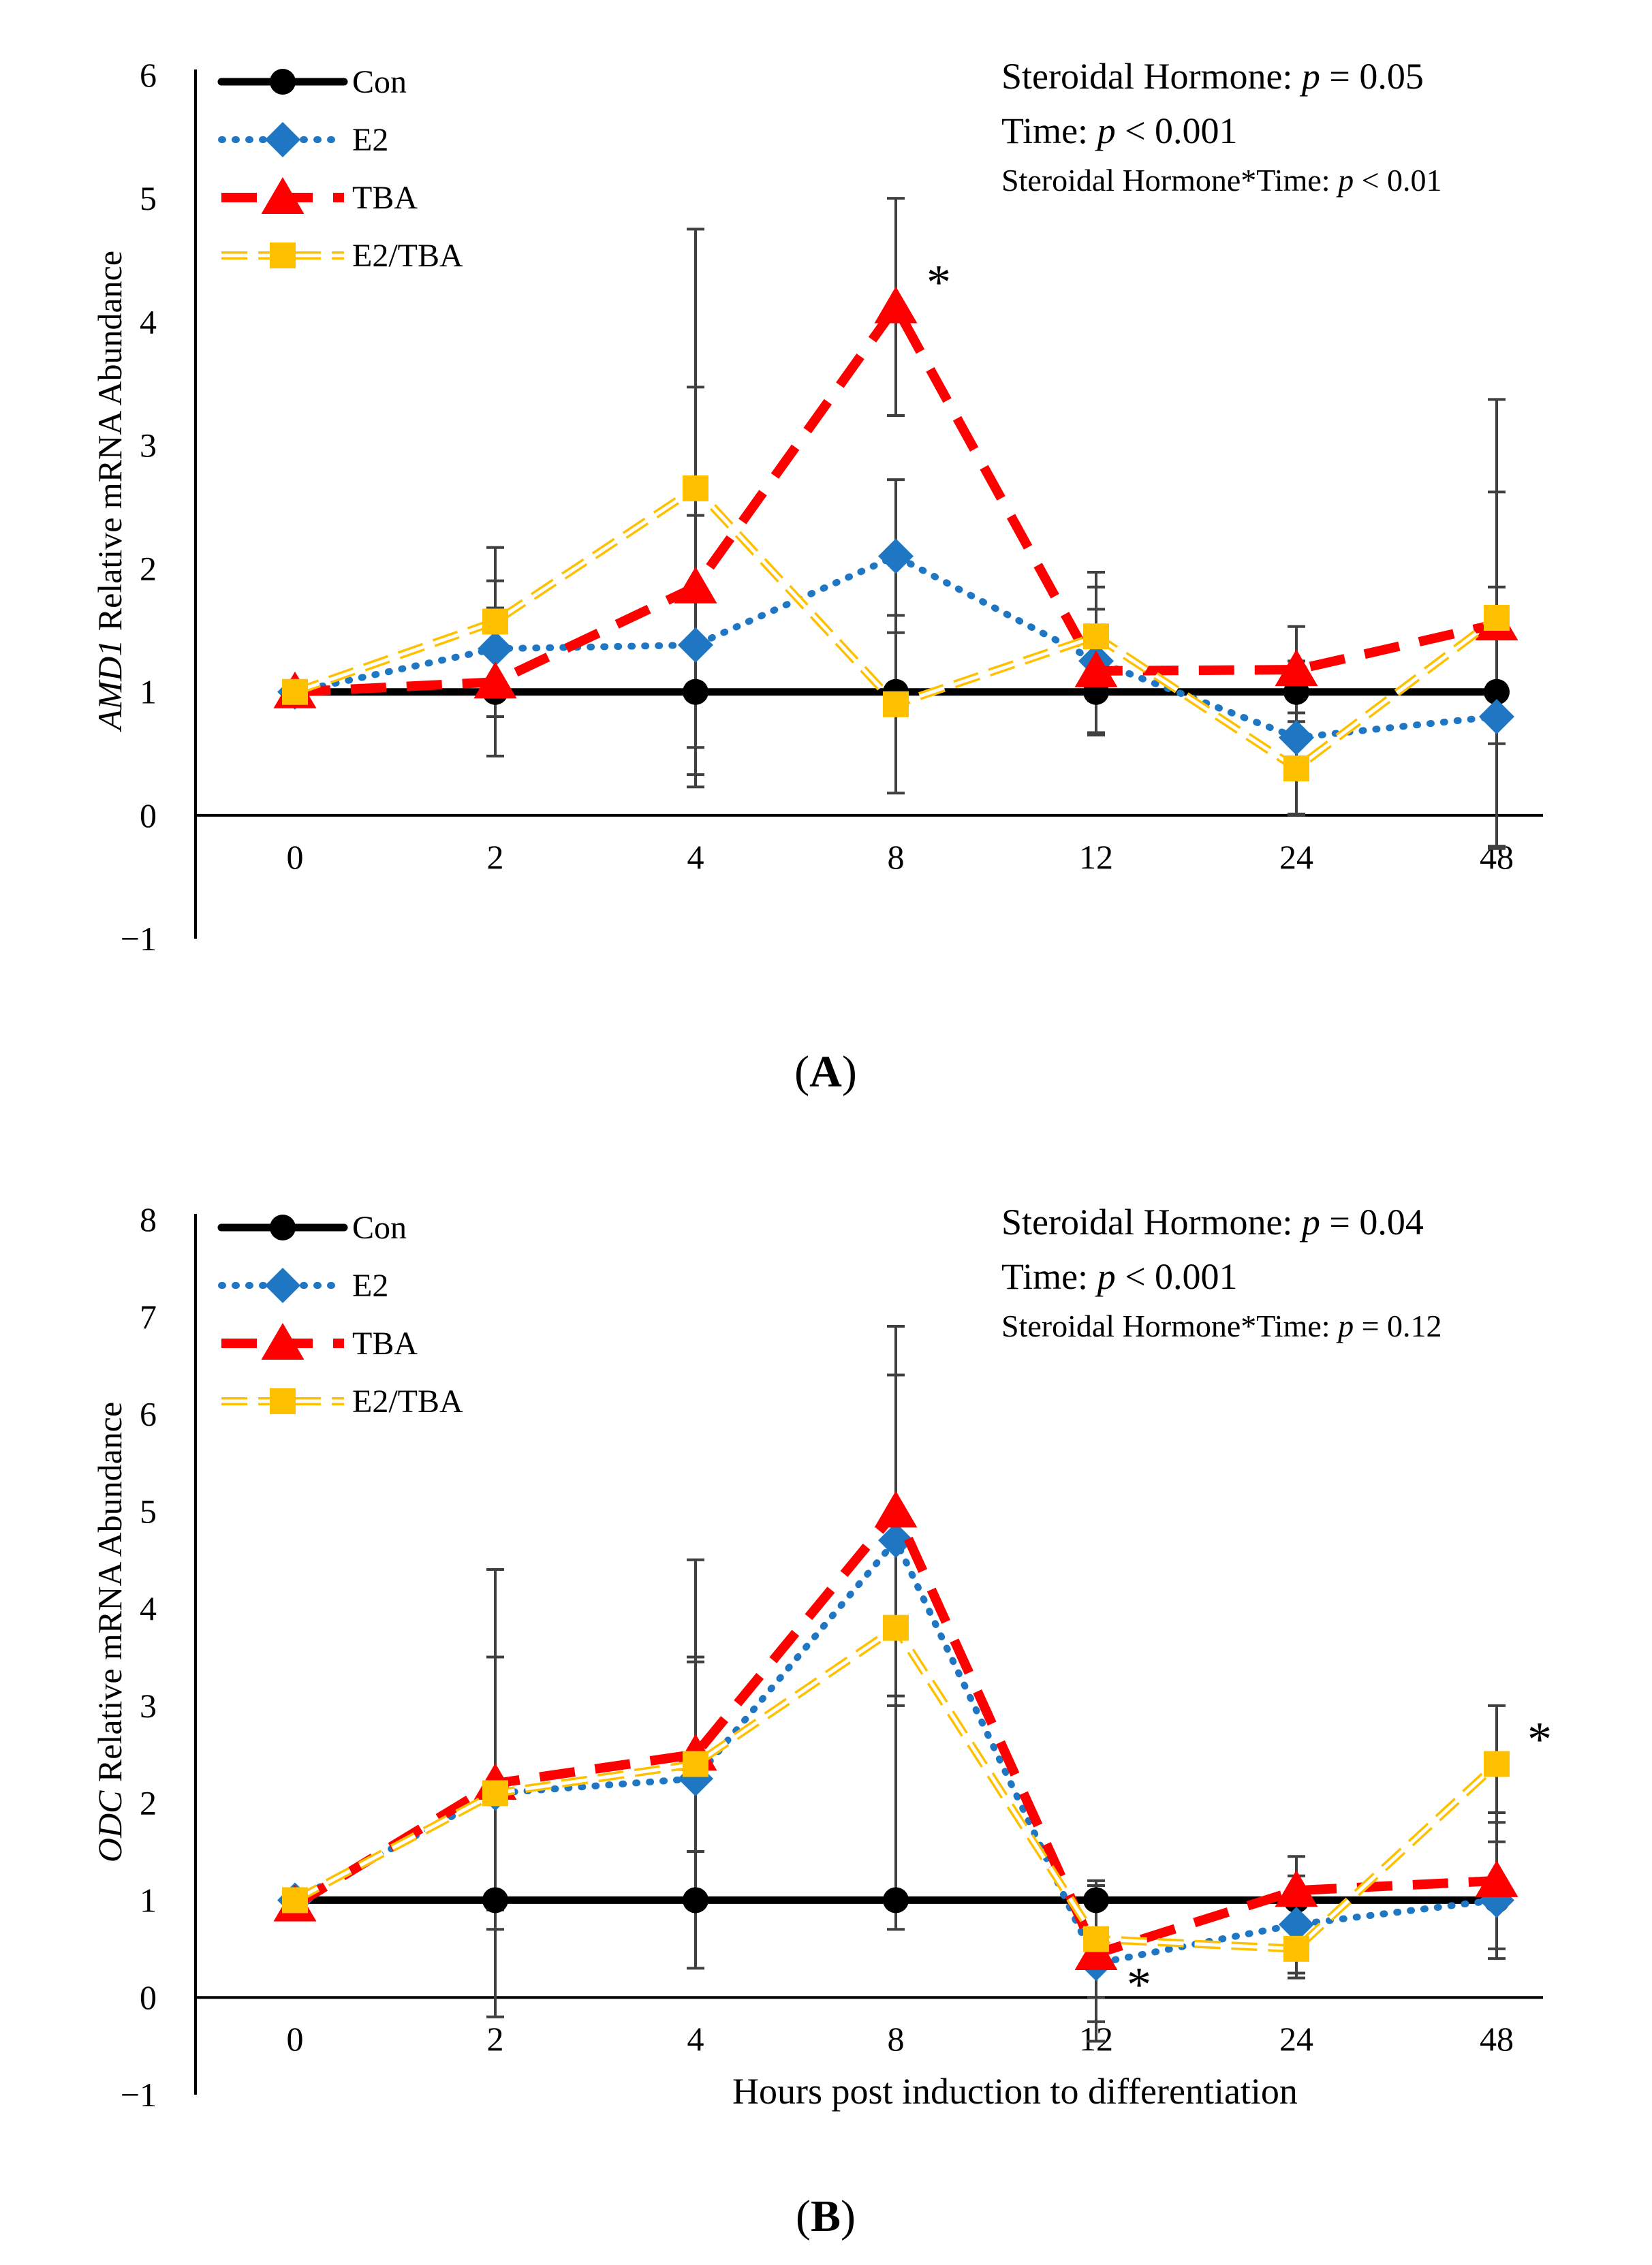 This screenshot has height=2265, width=1652. I want to click on panel-b-y-tick-label: 2, so click(148, 1803).